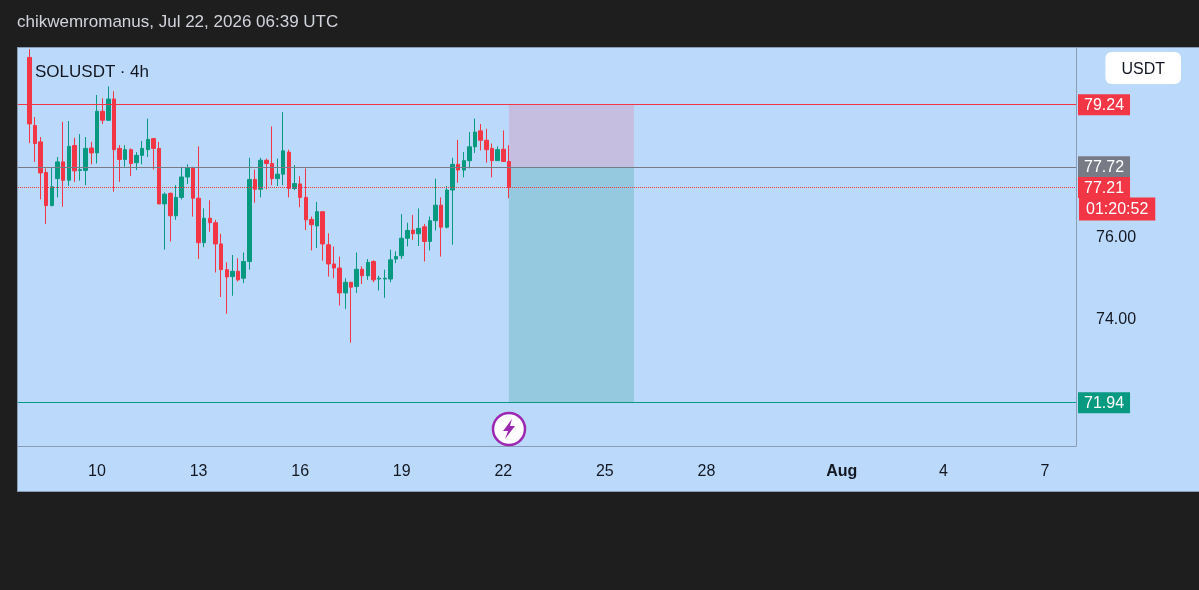  Describe the element at coordinates (97, 470) in the screenshot. I see `x-tick-label: 10` at that location.